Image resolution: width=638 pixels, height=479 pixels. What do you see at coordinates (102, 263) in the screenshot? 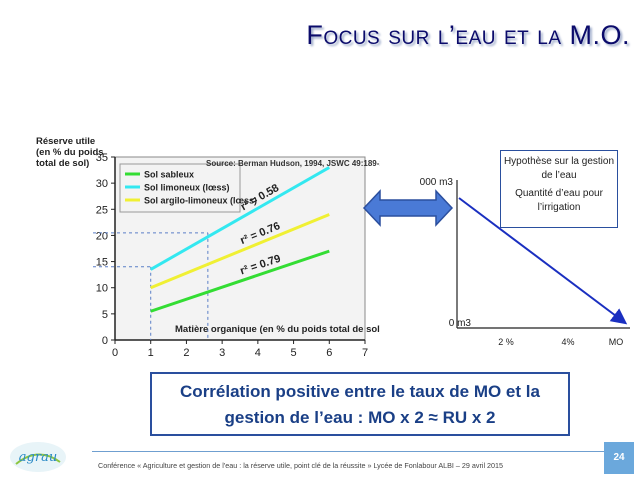
I see `y-tick-label: 15` at bounding box center [102, 263].